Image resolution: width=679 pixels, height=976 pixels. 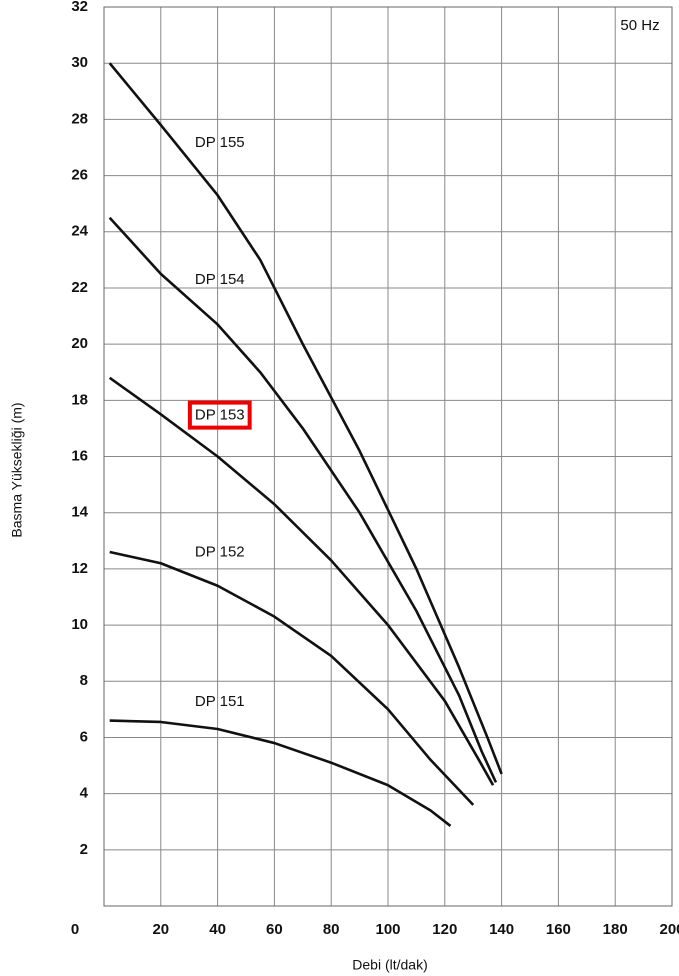 I want to click on y-tick-label: 30, so click(x=79, y=62).